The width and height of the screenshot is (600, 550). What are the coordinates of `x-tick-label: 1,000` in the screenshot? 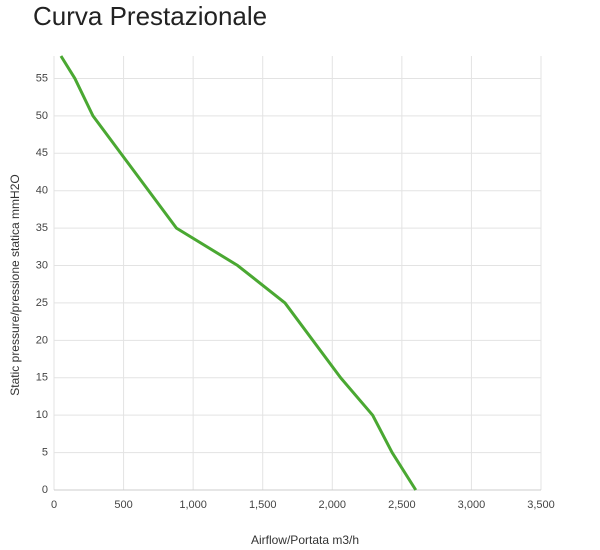 It's located at (193, 505).